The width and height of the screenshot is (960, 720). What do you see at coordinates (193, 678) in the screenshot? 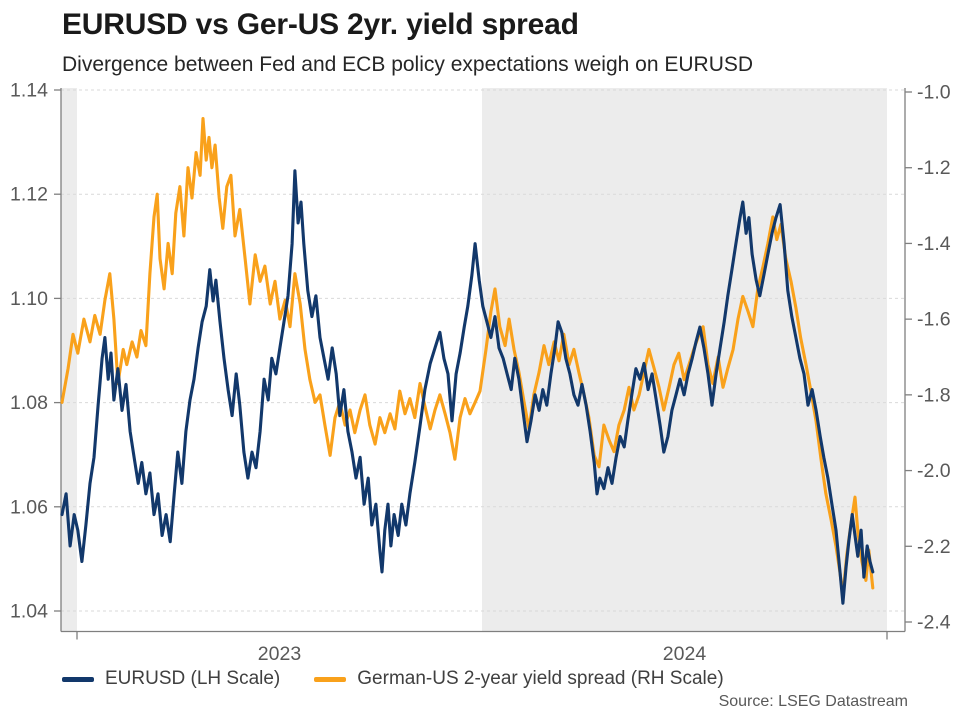
I see `legend-label-eurusd: EURUSD (LH Scale)` at bounding box center [193, 678].